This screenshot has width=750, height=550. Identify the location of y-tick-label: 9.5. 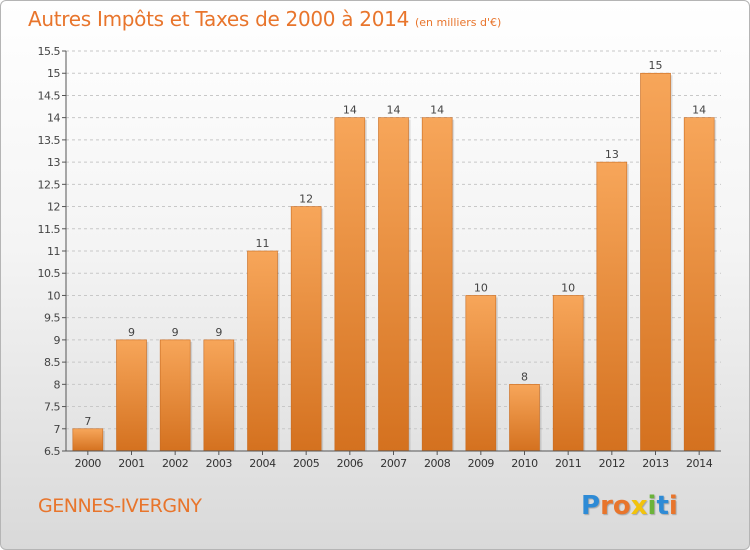
(52, 318).